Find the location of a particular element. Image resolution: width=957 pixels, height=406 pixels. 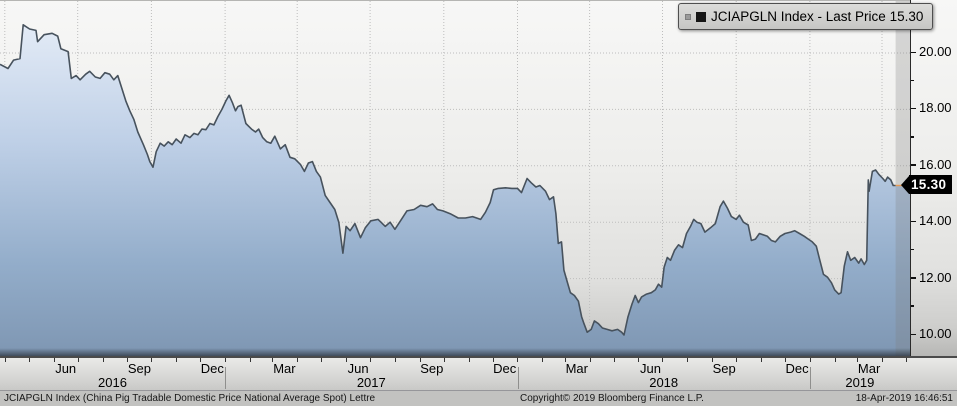

legend-label: JCIAPGLN Index - Last Price 15.30 is located at coordinates (817, 16).